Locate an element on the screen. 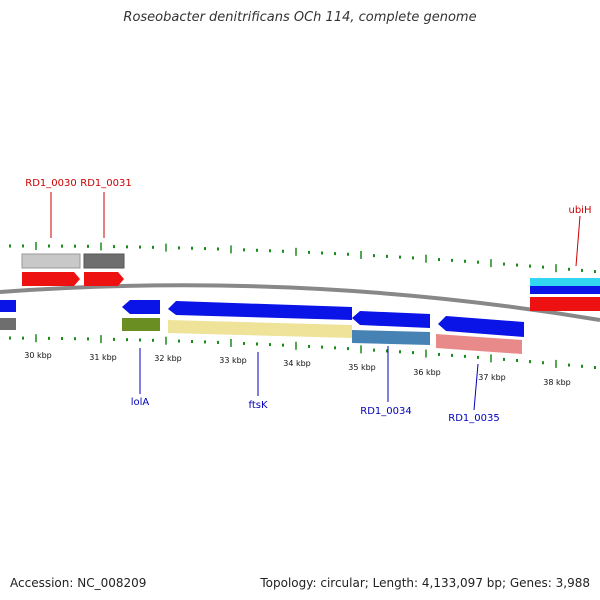 This screenshot has width=600, height=600. gene-fragment-blue-left is located at coordinates (8, 306).